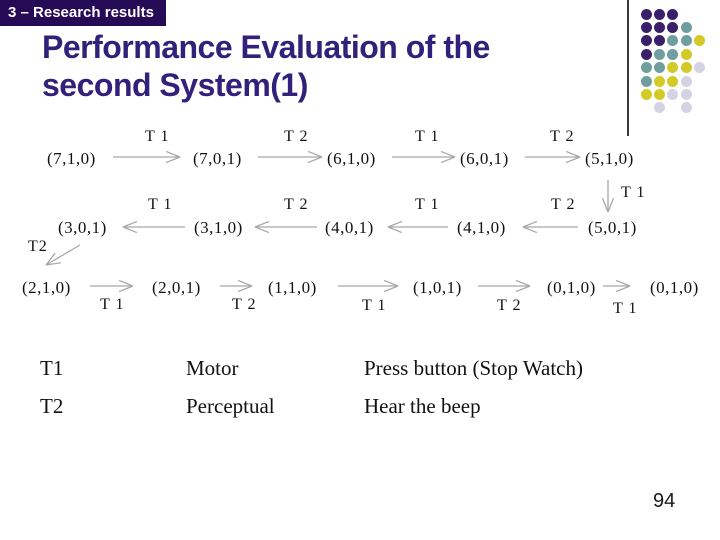 This screenshot has height=540, width=720. I want to click on state-node: (1,0,1), so click(437, 287).